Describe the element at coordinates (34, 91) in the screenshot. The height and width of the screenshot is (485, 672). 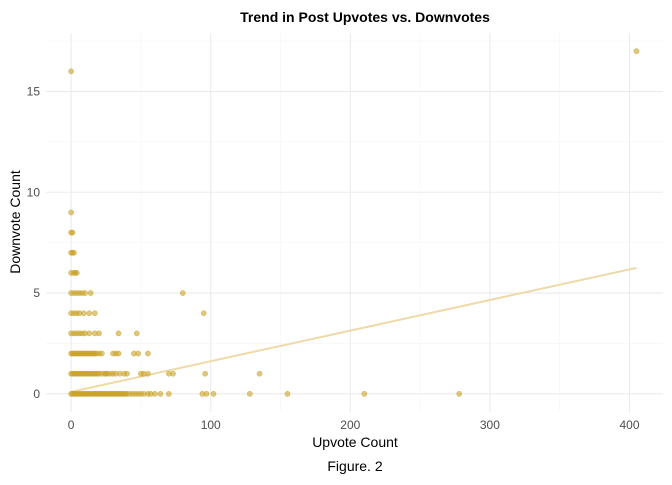
I see `y-tick-label: 15` at that location.